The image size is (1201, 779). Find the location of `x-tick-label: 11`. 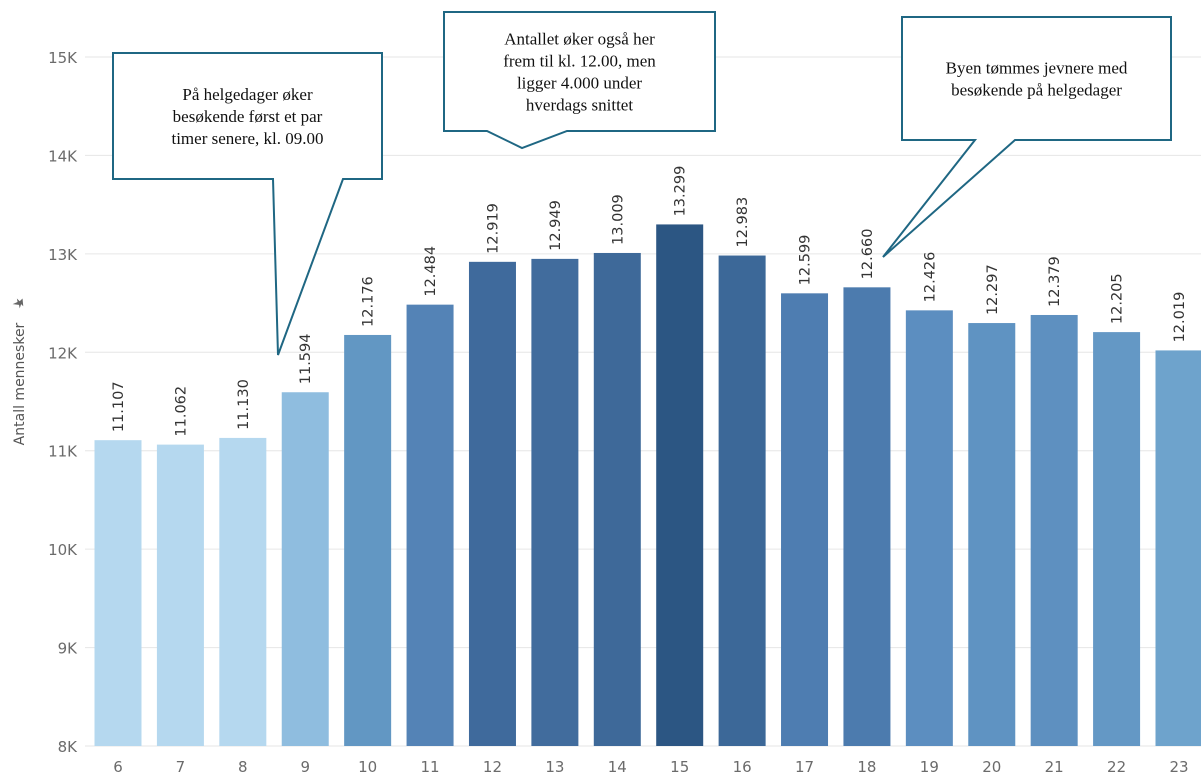

x-tick-label: 11 is located at coordinates (430, 767).